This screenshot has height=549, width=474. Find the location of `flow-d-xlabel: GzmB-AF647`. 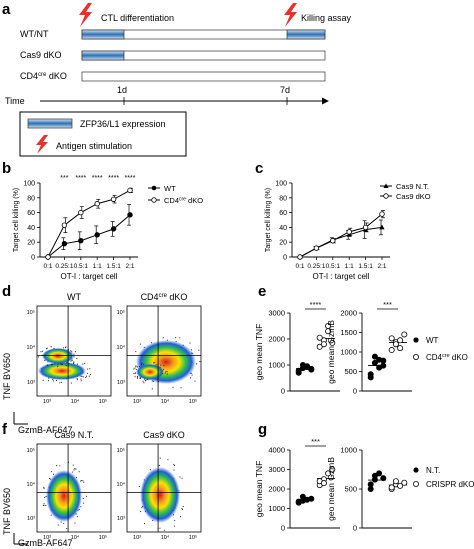

flow-d-xlabel: GzmB-AF647 is located at coordinates (45, 430).